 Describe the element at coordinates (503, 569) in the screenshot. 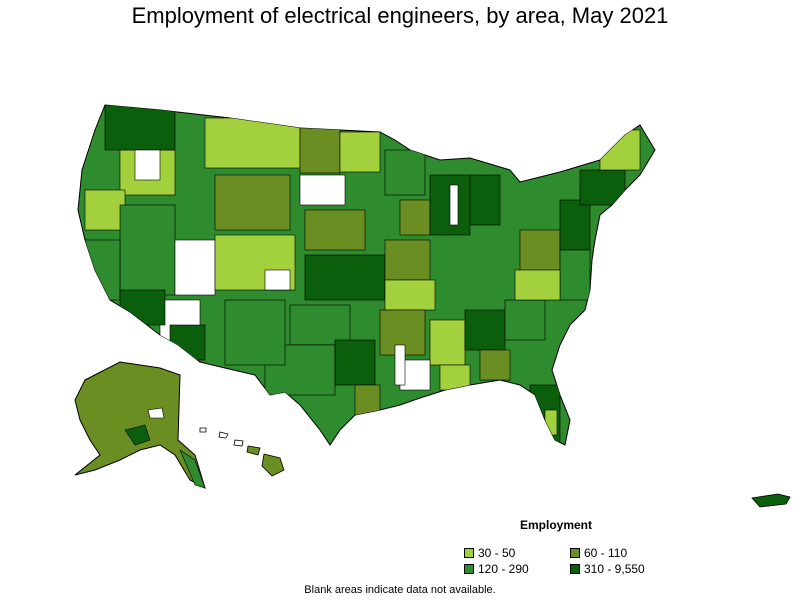

I see `legend-label: 120 - 290` at that location.